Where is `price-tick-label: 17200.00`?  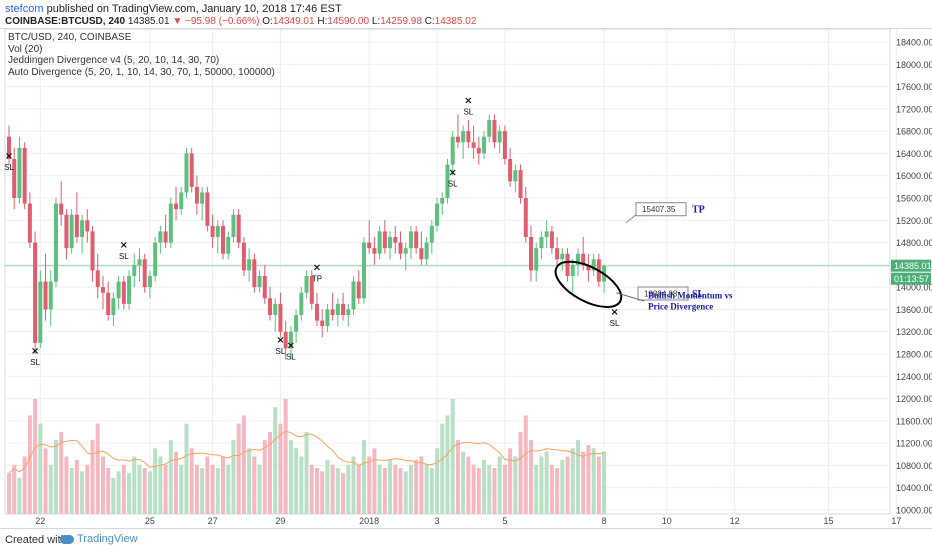
price-tick-label: 17200.00 is located at coordinates (914, 109).